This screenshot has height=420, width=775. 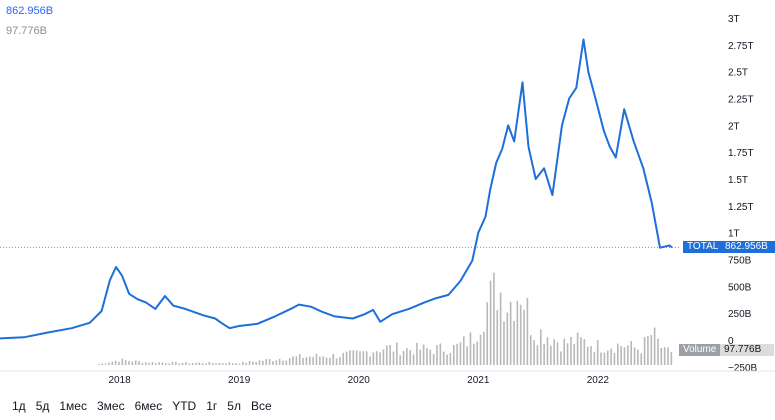 I want to click on x-tick-label: 2020, so click(x=359, y=380).